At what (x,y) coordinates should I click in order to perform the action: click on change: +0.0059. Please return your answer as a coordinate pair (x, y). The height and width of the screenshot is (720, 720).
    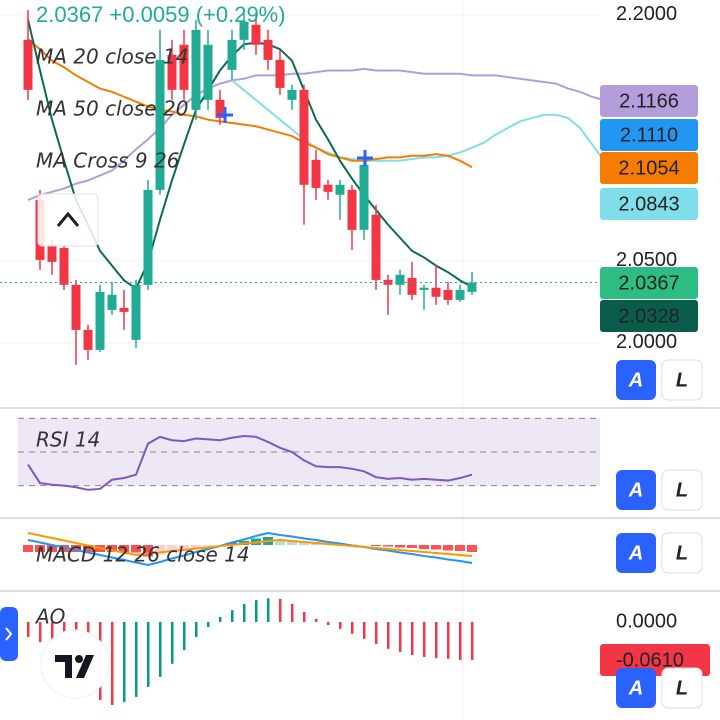
    Looking at the image, I should click on (149, 14).